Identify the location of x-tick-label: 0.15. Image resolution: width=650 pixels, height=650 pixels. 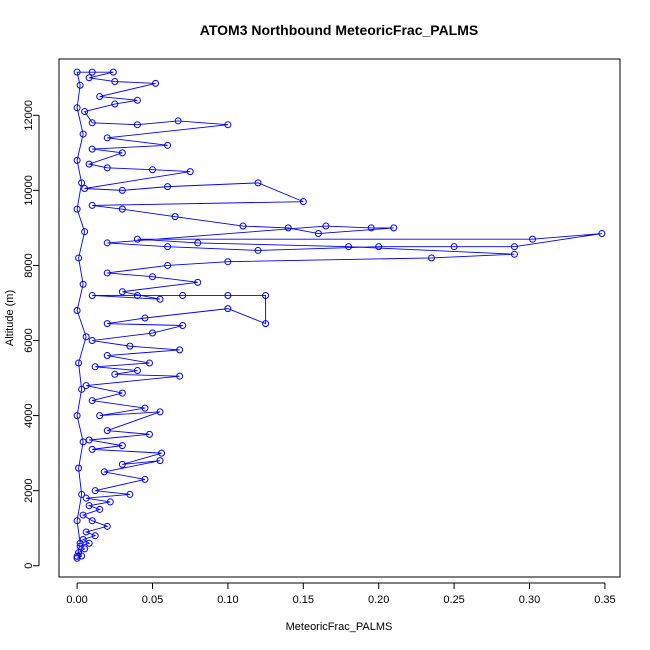
(303, 600).